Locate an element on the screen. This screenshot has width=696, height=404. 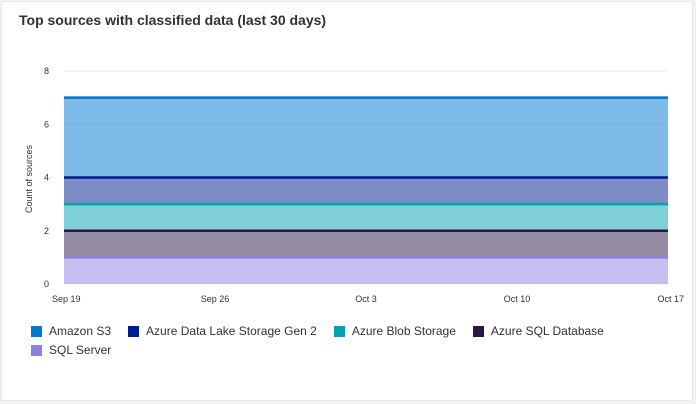
y-tick-label: 4 is located at coordinates (46, 178).